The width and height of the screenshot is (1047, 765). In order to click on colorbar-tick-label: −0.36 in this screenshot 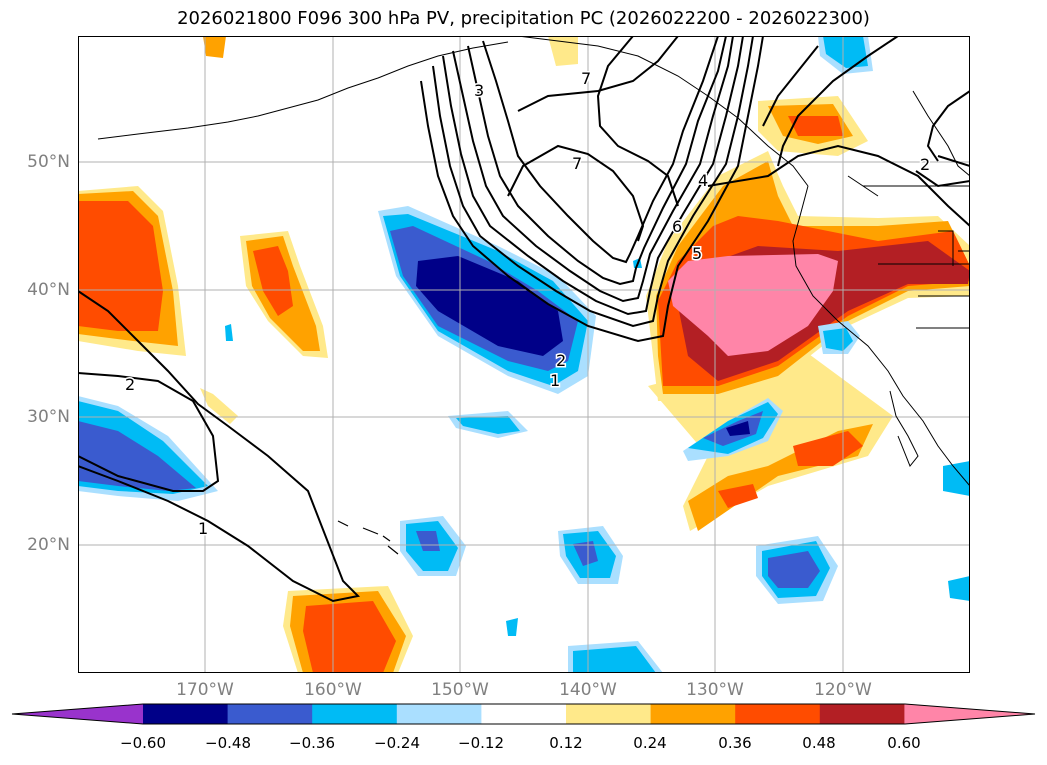, I will do `click(312, 743)`.